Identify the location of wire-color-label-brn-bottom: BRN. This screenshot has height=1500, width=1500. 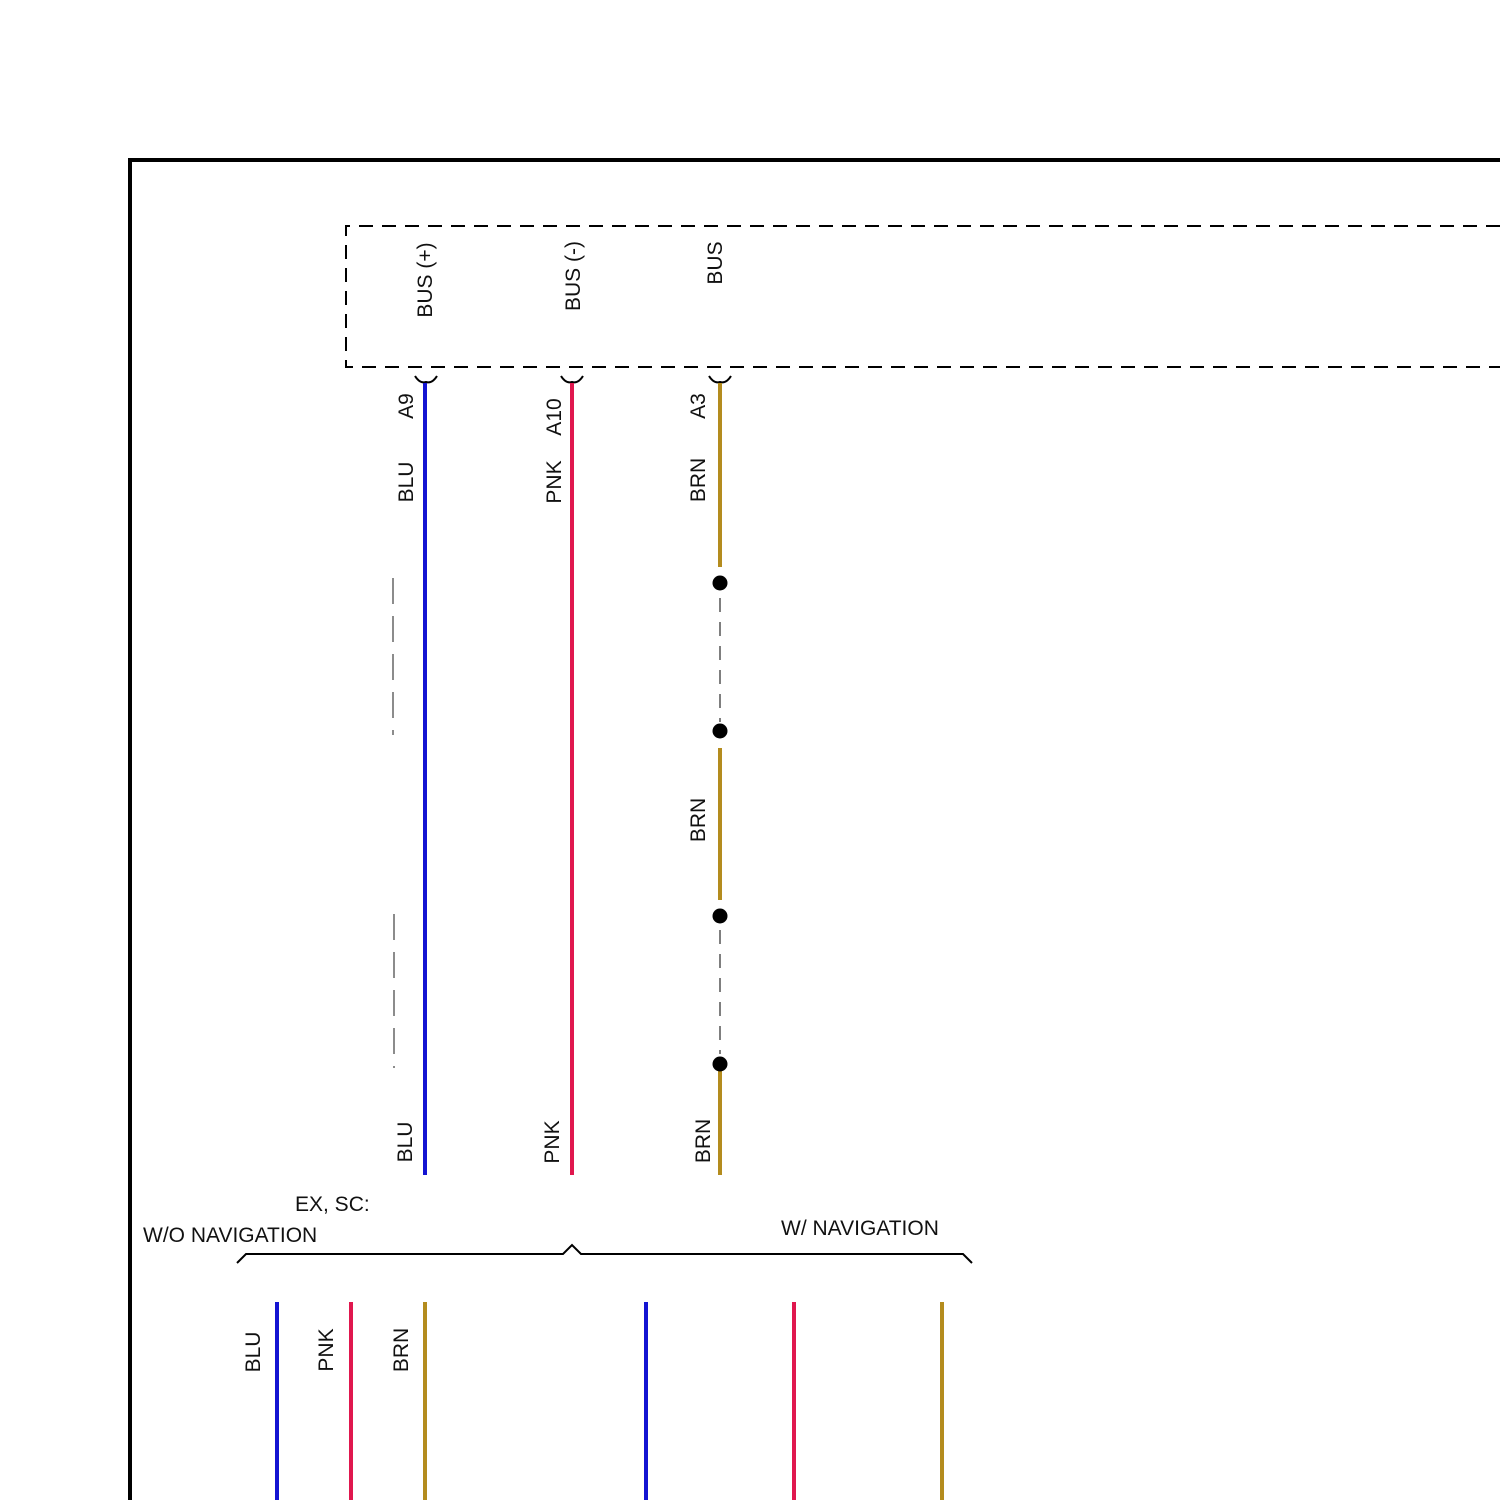
(703, 1141).